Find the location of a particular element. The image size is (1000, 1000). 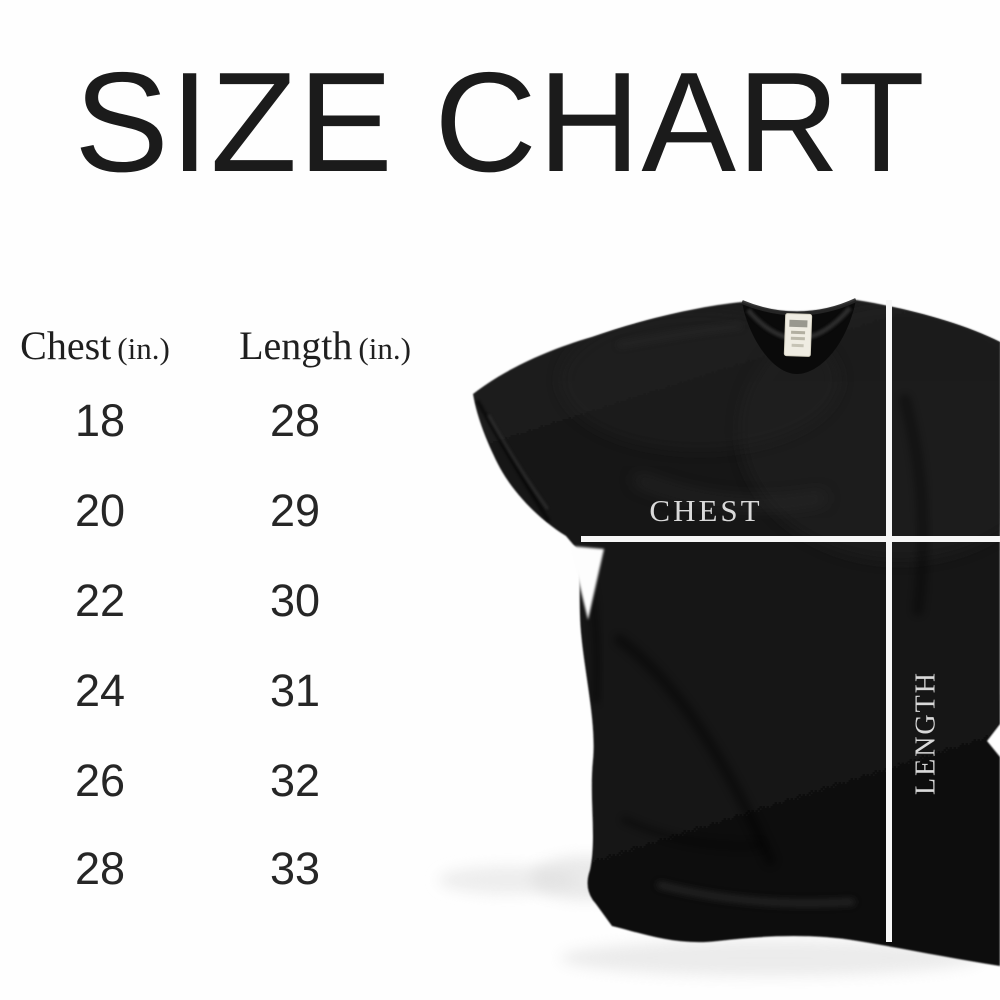

chest-value: 24 is located at coordinates (100, 690).